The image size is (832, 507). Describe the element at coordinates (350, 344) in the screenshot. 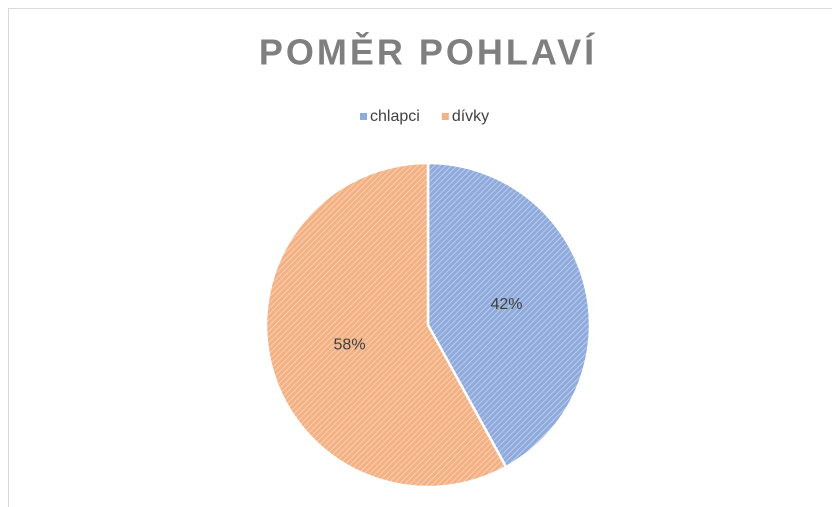

I see `data-label: 58%` at that location.